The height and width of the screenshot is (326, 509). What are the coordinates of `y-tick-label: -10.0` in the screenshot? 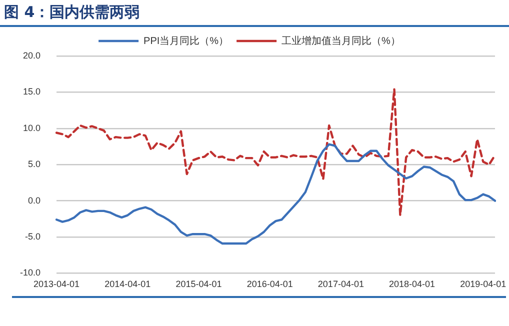 It's located at (30, 273).